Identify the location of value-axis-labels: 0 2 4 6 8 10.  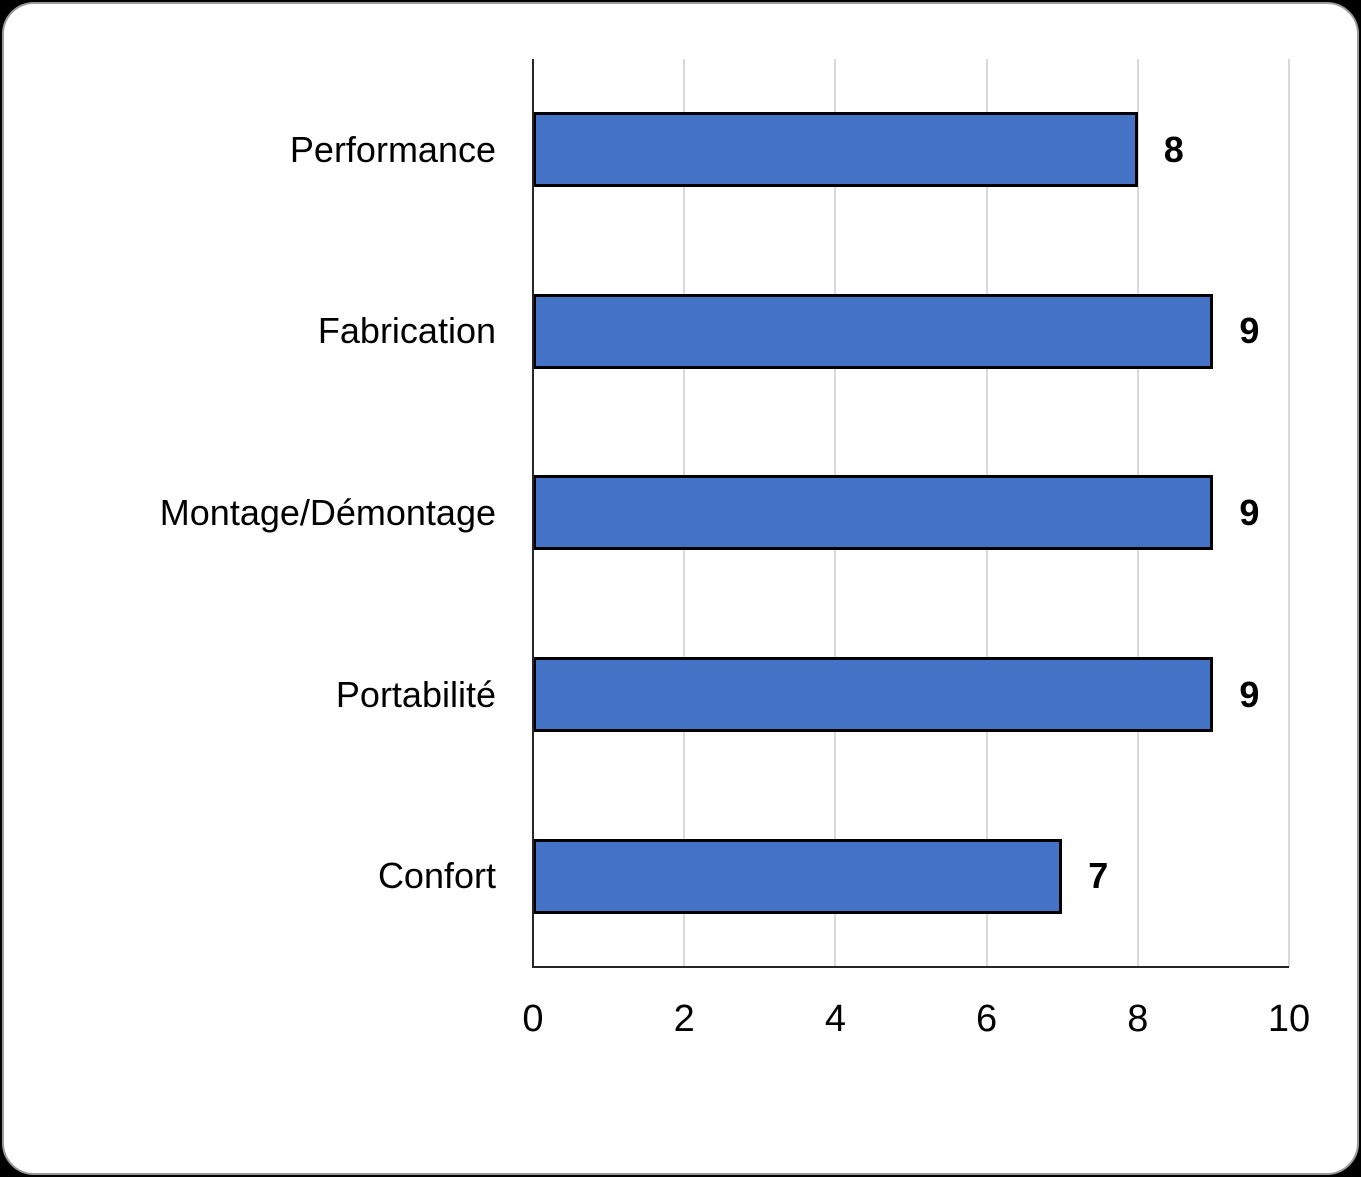
(916, 1024).